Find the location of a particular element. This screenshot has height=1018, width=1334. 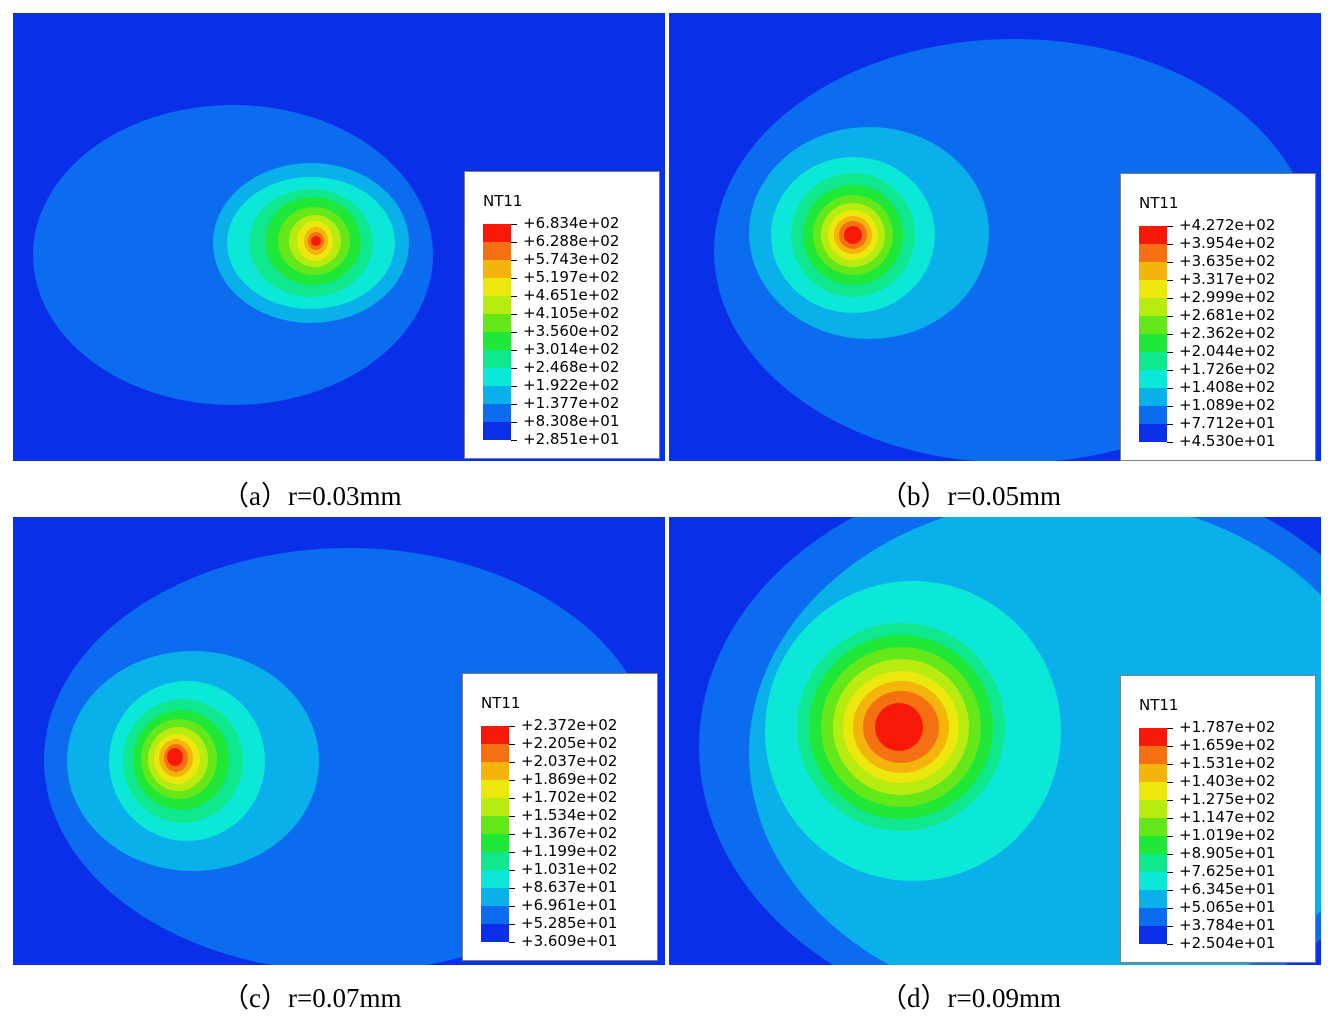

legend-value: +4.651e+02 is located at coordinates (571, 295).